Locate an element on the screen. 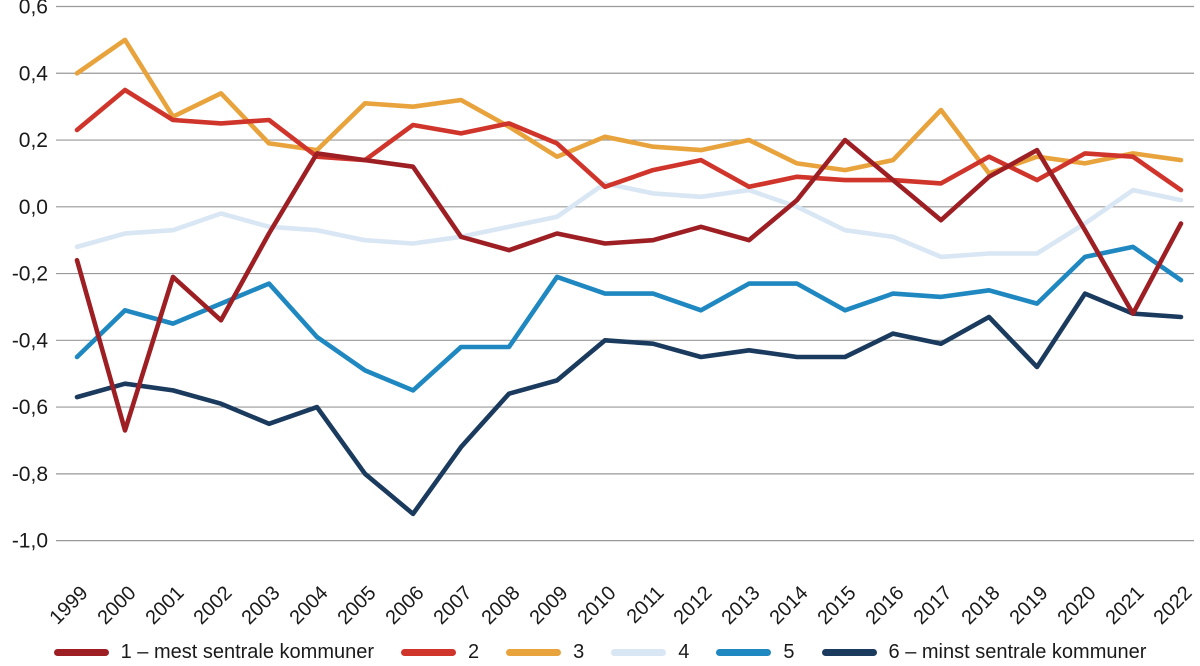  x-tick-label: 2000 is located at coordinates (117, 605).